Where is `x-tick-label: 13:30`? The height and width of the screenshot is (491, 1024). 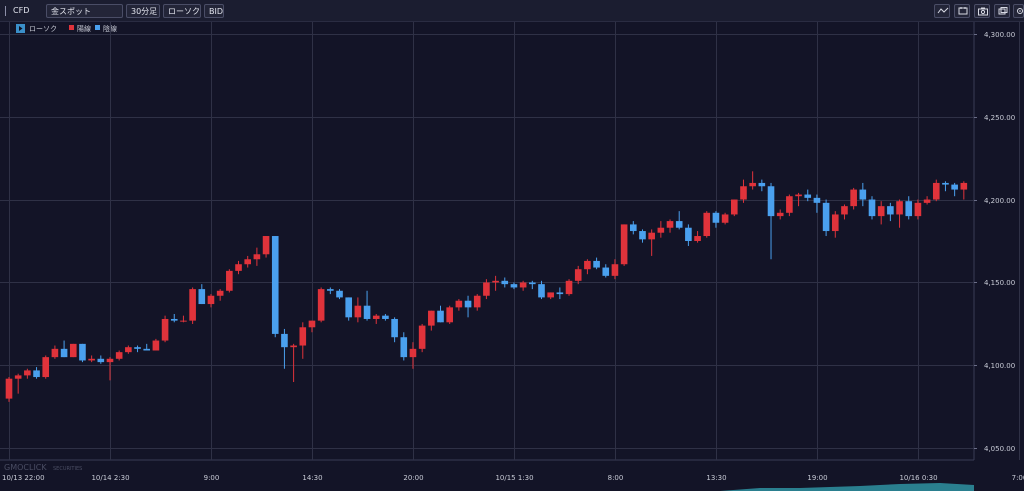
x-tick-label: 13:30 is located at coordinates (716, 478).